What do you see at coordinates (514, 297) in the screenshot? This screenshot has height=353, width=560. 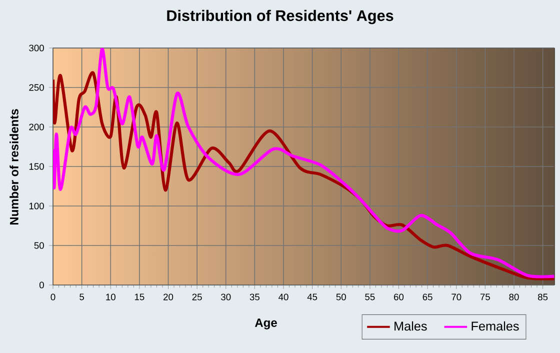 I see `x-tick-label: 80` at bounding box center [514, 297].